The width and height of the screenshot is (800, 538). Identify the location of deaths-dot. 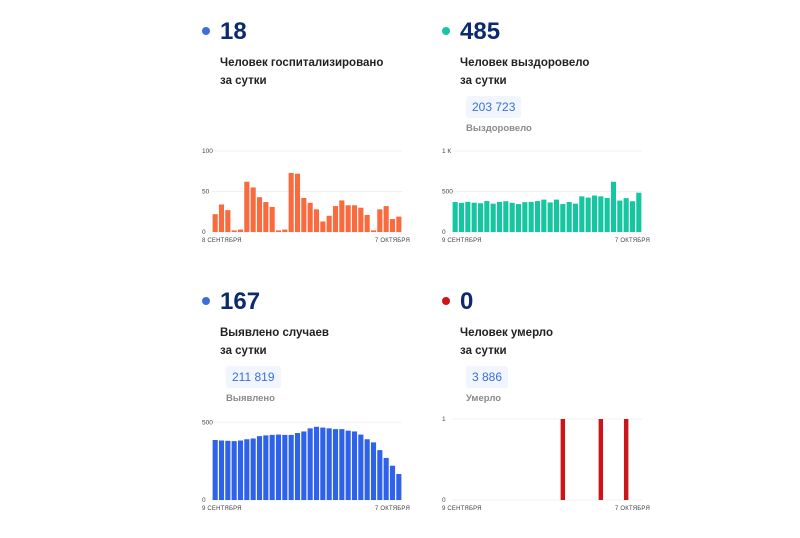
(446, 301).